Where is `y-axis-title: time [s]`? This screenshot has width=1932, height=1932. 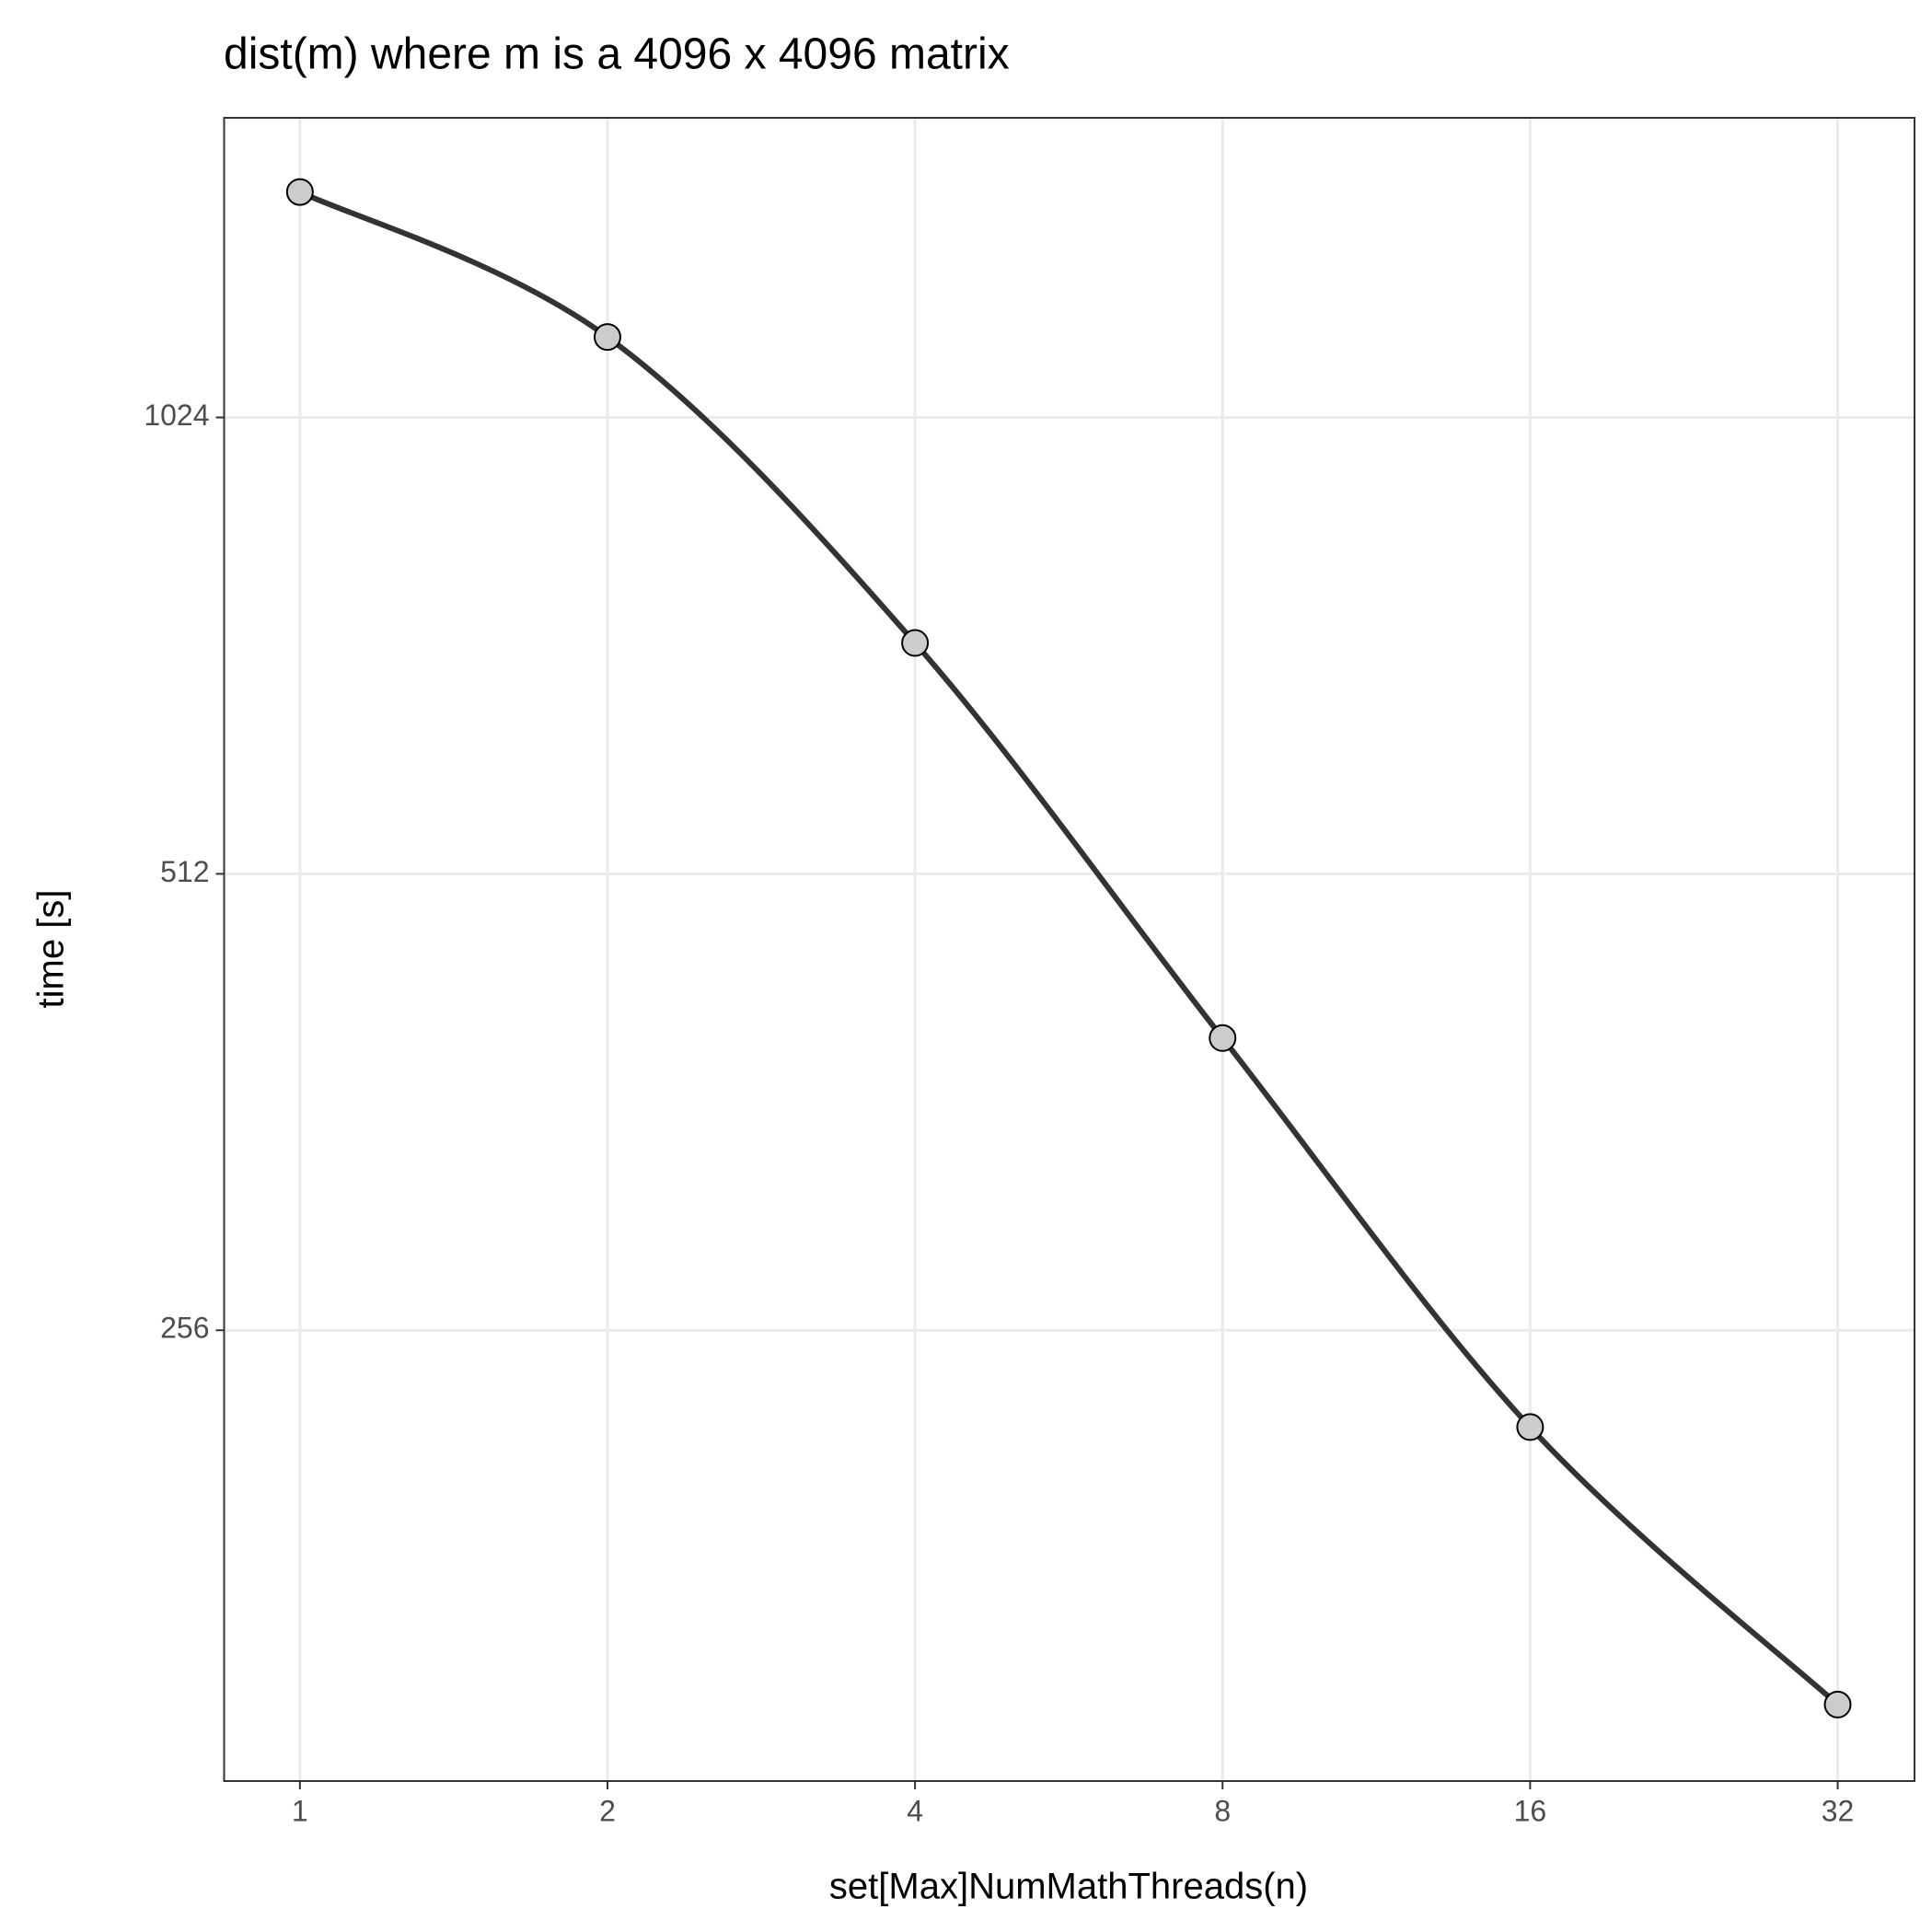 y-axis-title: time [s] is located at coordinates (51, 950).